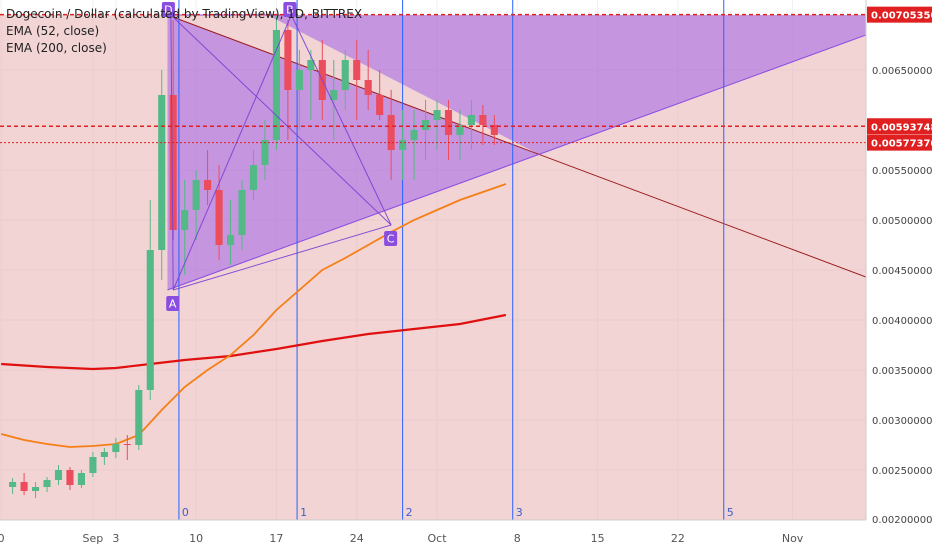  I want to click on time-tick-0: 0, so click(2, 538).